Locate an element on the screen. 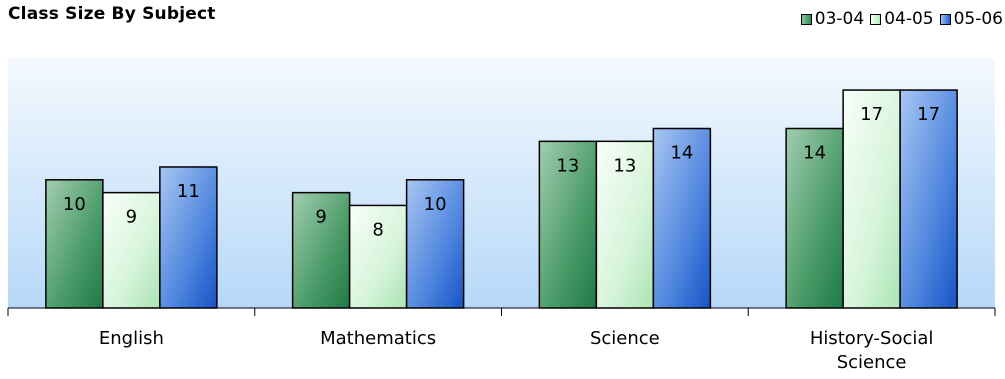  bar-03-04-science is located at coordinates (568, 224).